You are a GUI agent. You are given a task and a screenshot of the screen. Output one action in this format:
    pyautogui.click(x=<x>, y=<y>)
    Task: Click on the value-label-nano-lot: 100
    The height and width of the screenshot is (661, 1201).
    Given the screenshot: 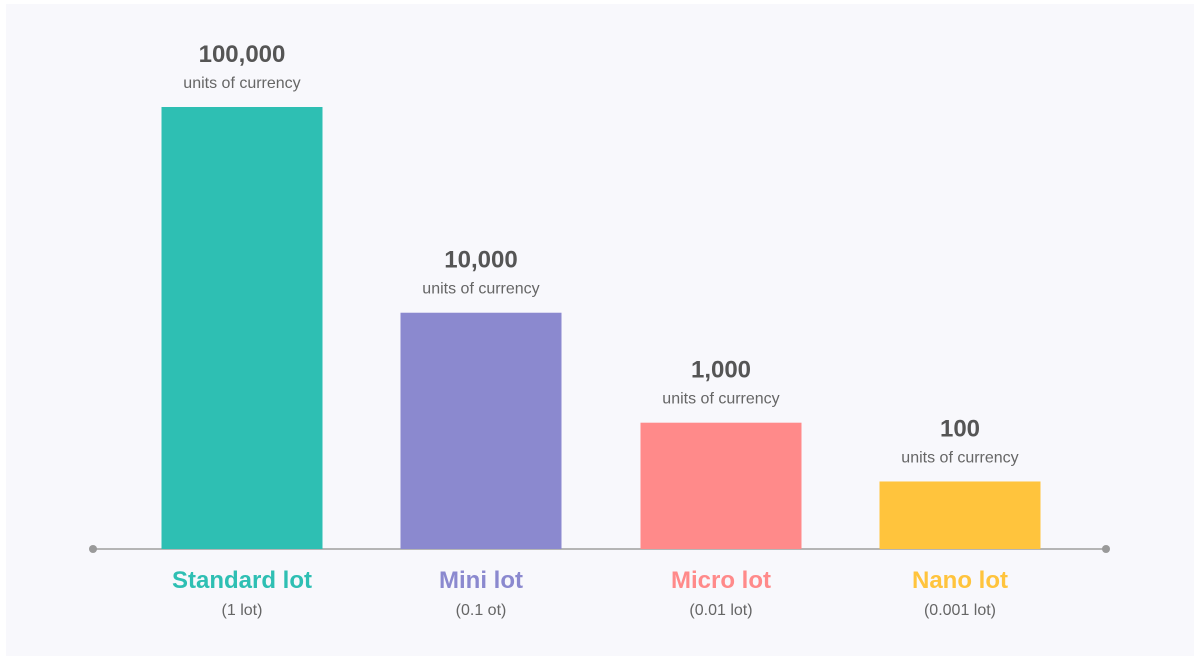 What is the action you would take?
    pyautogui.click(x=960, y=428)
    